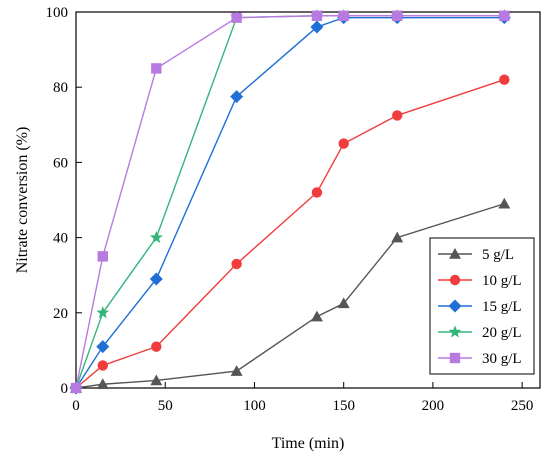 Image resolution: width=550 pixels, height=460 pixels. Describe the element at coordinates (57, 13) in the screenshot. I see `y-tick-label: 100` at that location.